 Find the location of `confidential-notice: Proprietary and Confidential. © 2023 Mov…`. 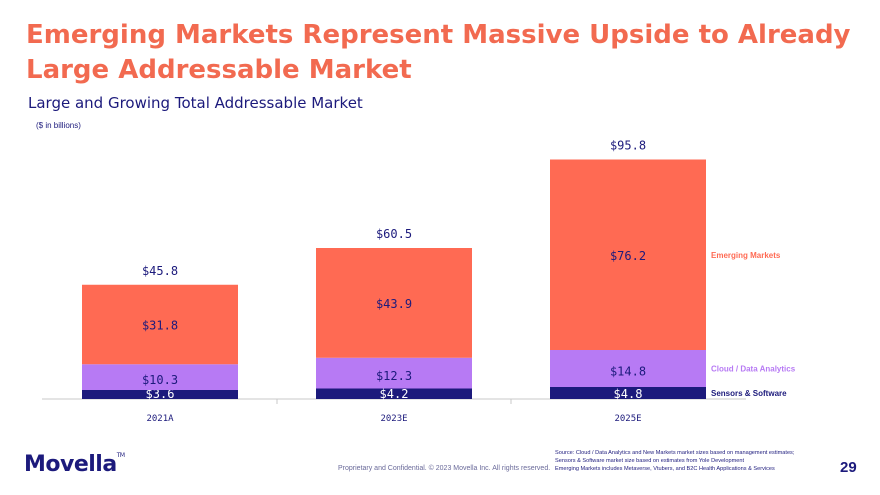

confidential-notice: Proprietary and Confidential. © 2023 Mov… is located at coordinates (444, 468).